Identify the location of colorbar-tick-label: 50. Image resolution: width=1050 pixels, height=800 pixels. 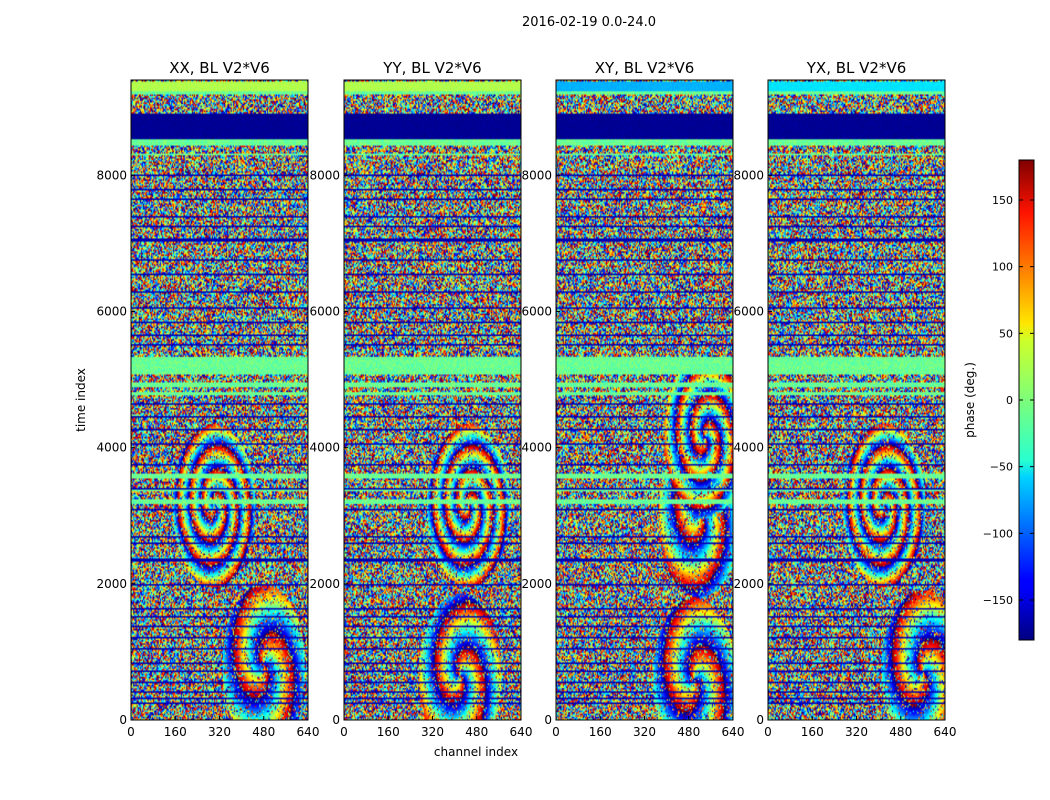
(1006, 333).